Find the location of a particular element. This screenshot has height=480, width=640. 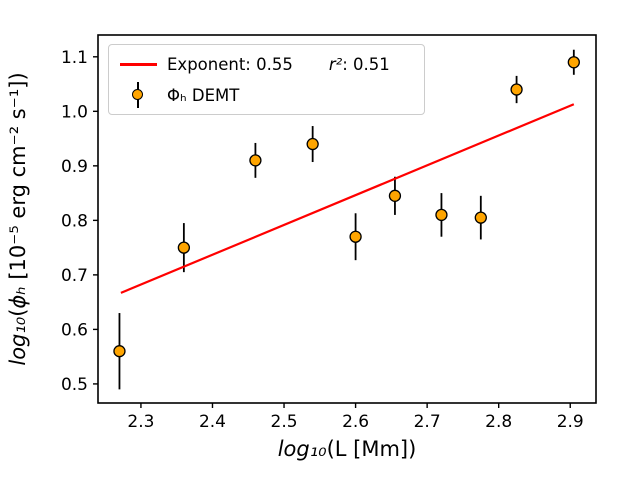

x-axis-label-part: (L [Mm]) is located at coordinates (371, 449).